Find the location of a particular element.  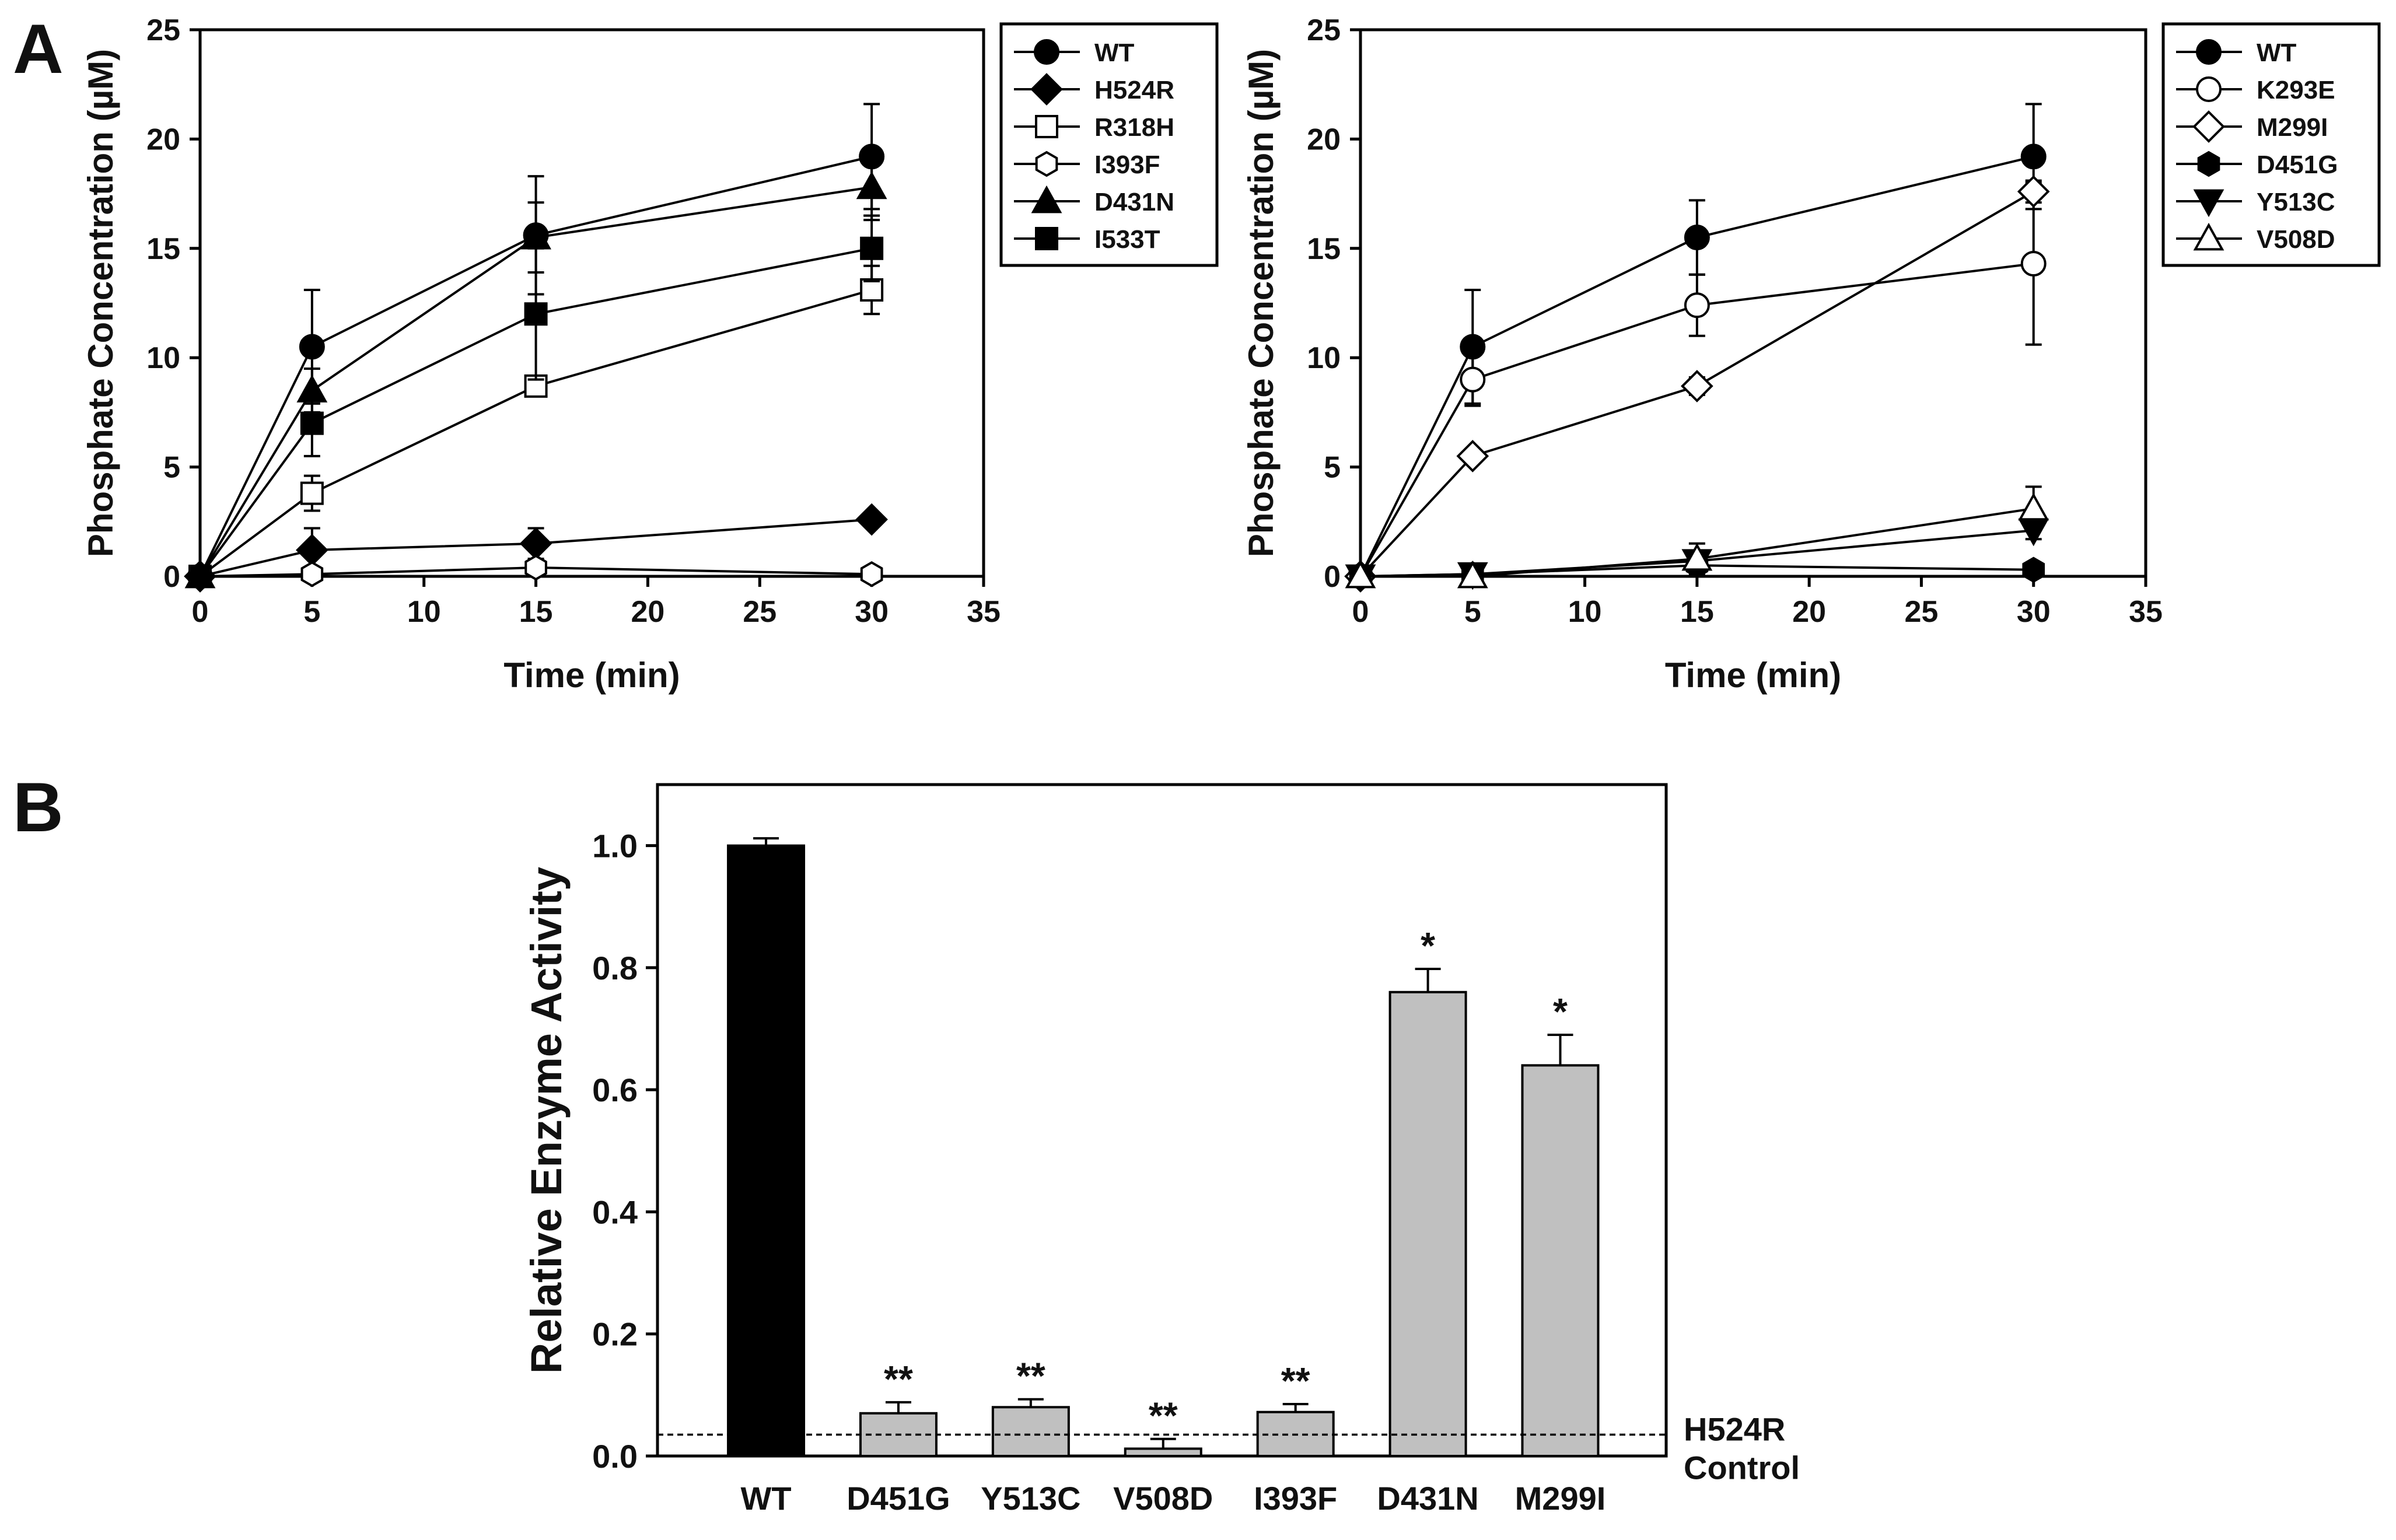

y-axis-title: Relative Enzyme Activity is located at coordinates (546, 1120).